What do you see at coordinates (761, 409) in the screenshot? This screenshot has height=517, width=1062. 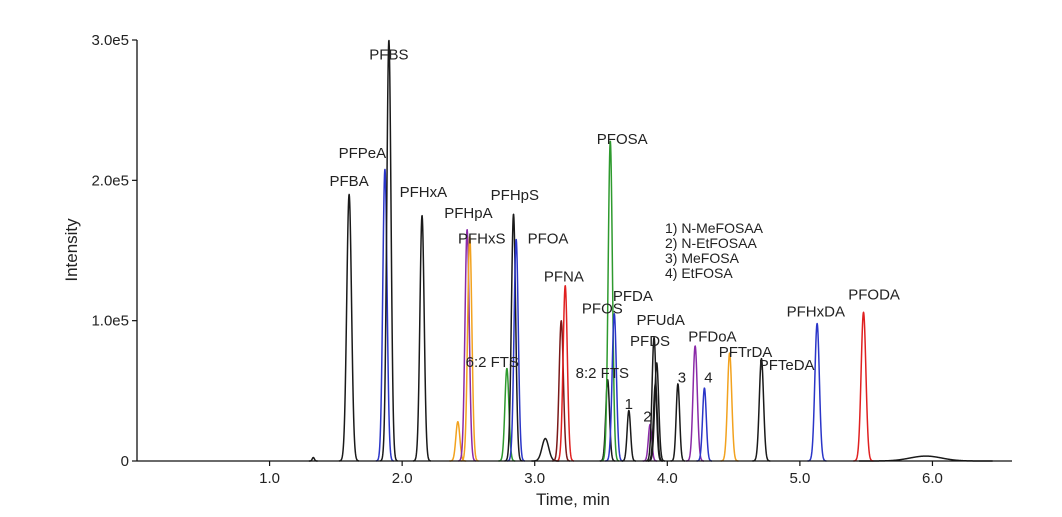 I see `peak-pfteda` at bounding box center [761, 409].